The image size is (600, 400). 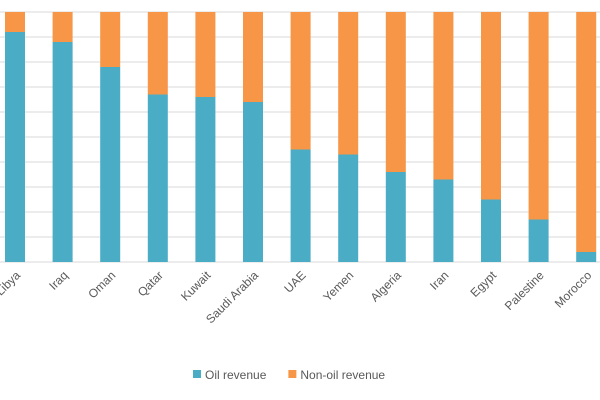 What do you see at coordinates (524, 290) in the screenshot?
I see `x-tick-label: Palestine` at bounding box center [524, 290].